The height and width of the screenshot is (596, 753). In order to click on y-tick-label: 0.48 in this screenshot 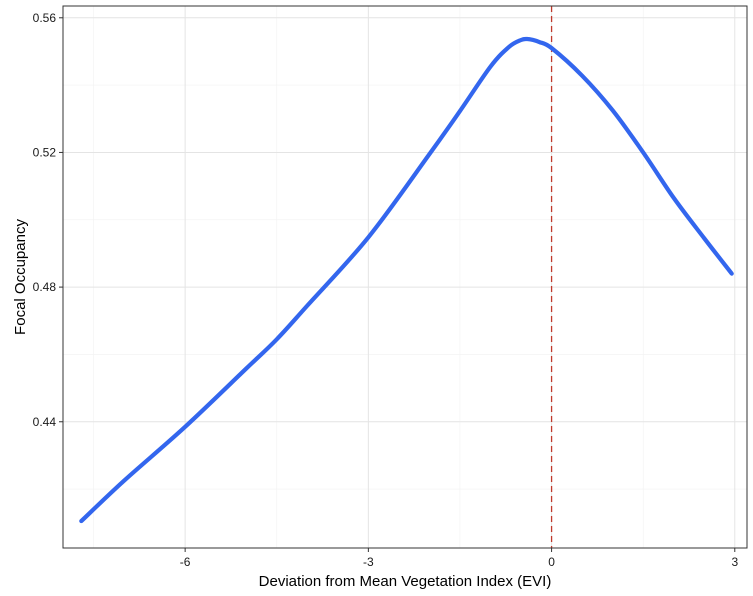, I will do `click(45, 287)`.